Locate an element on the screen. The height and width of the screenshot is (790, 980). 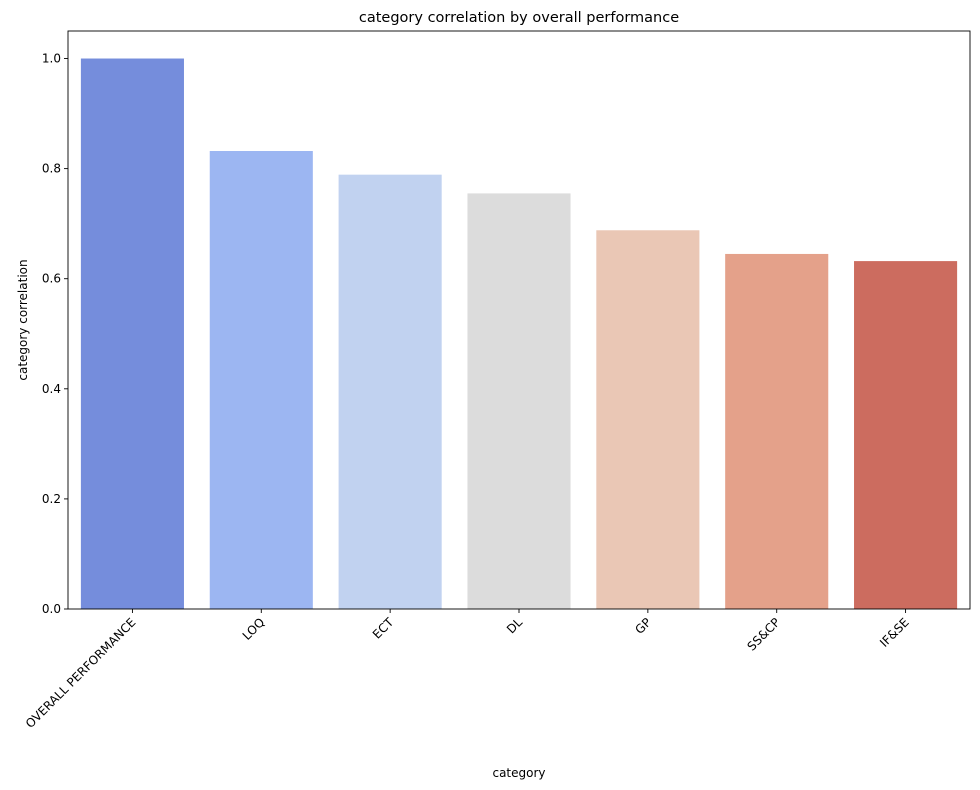
bar-gp is located at coordinates (648, 419).